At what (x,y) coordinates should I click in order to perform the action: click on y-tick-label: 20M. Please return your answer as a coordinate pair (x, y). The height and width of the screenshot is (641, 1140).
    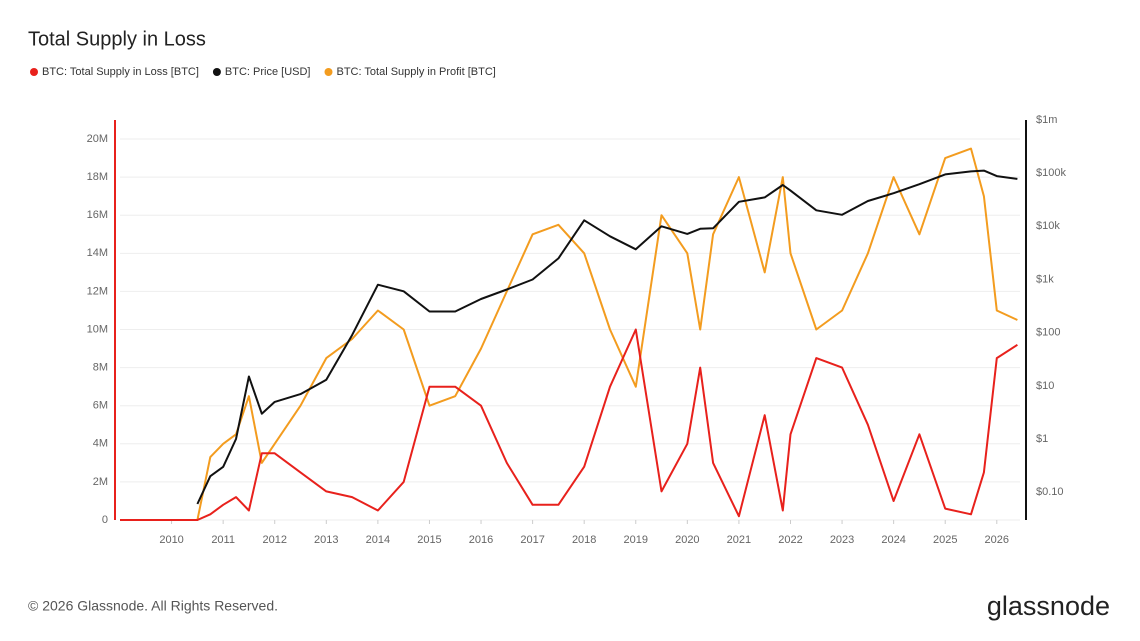
    Looking at the image, I should click on (97, 139).